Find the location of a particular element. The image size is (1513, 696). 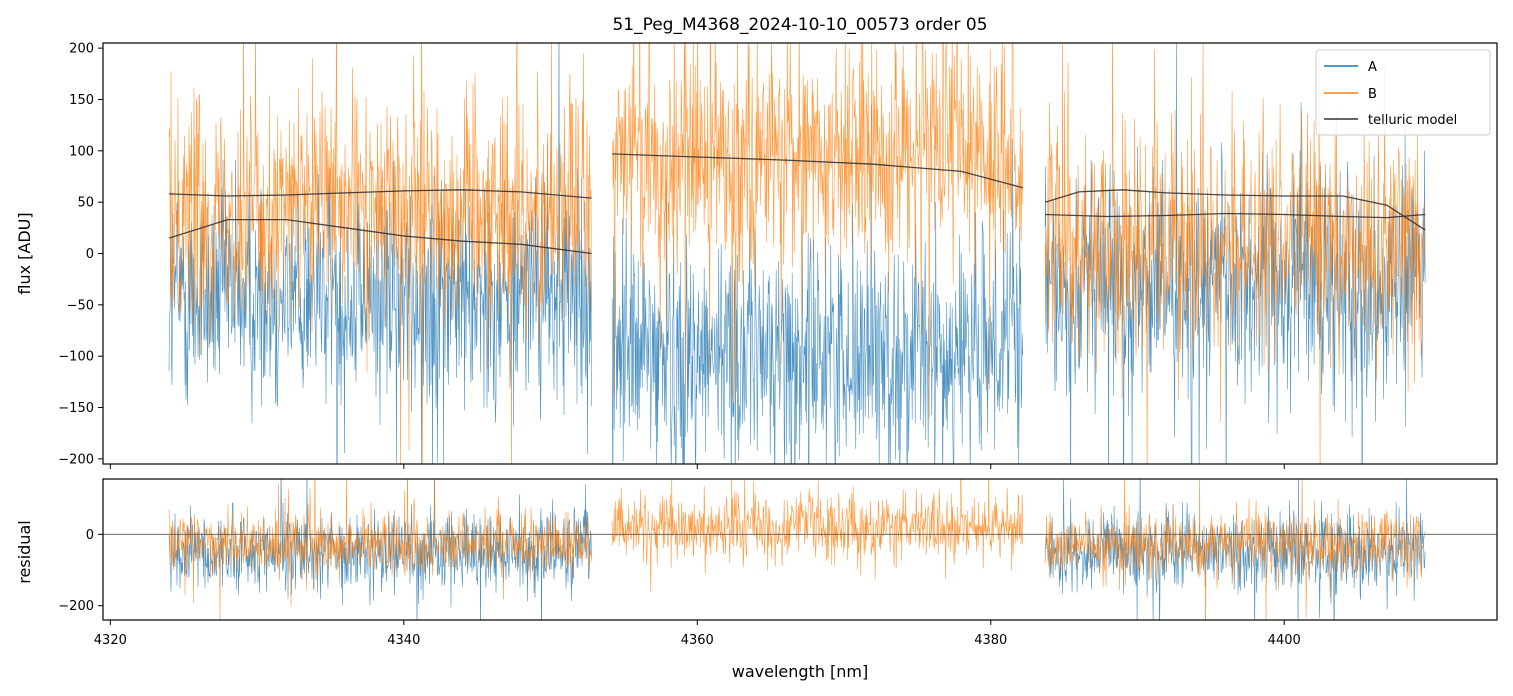

legend-label-a: A is located at coordinates (1372, 67).